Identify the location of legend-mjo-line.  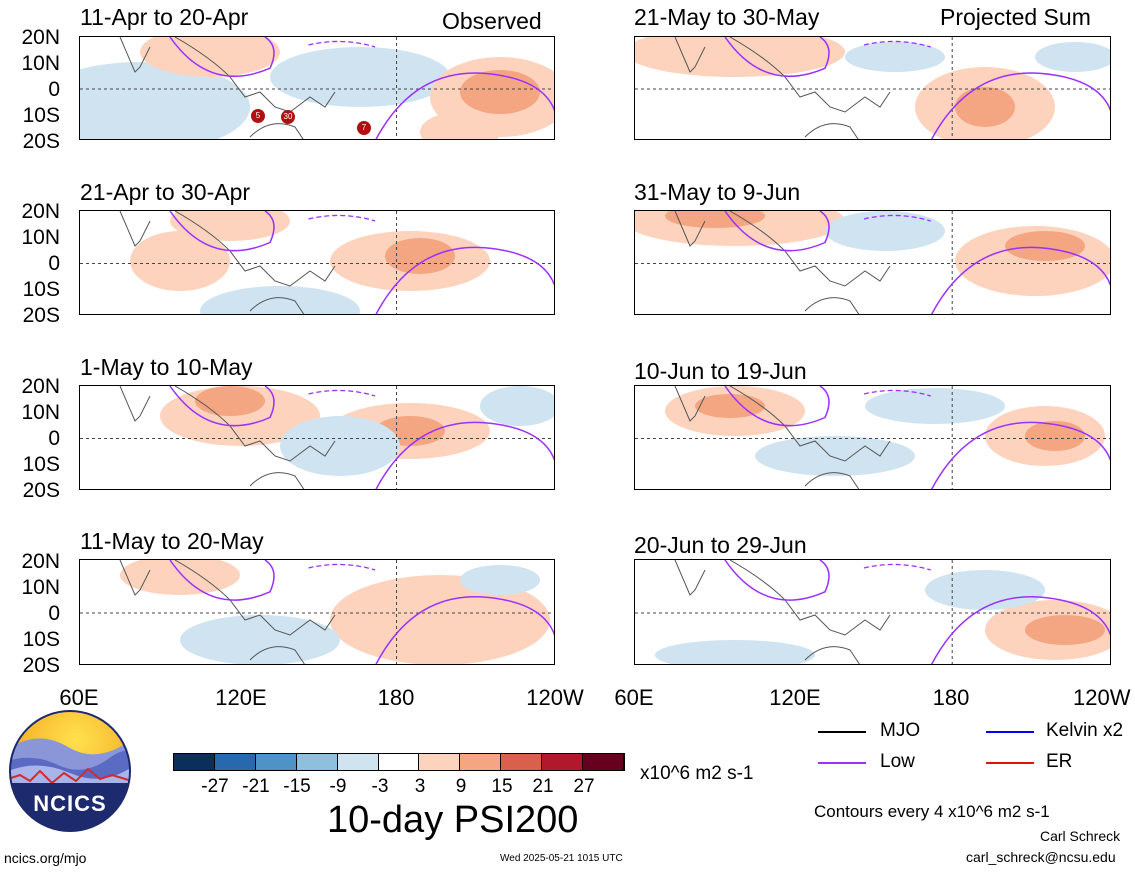
(842, 732).